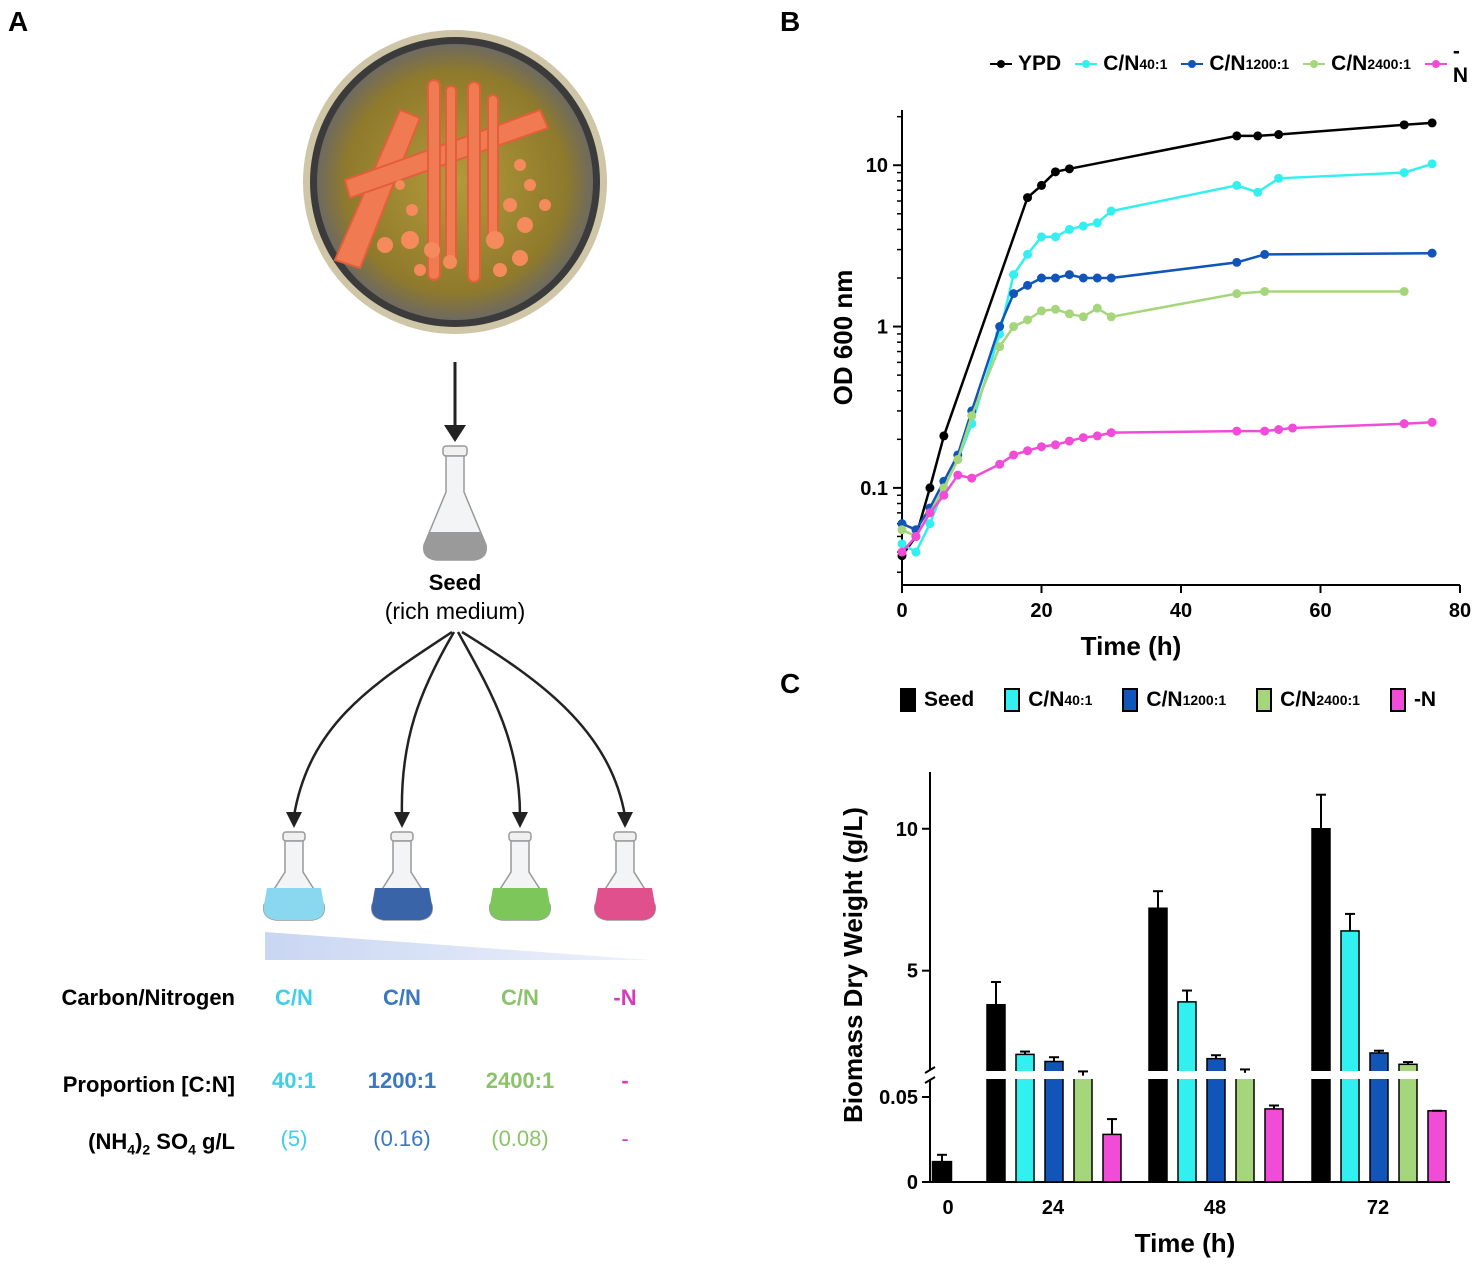 This screenshot has width=1477, height=1268. What do you see at coordinates (520, 1138) in the screenshot?
I see `condition-ammonium: (0.08)` at bounding box center [520, 1138].